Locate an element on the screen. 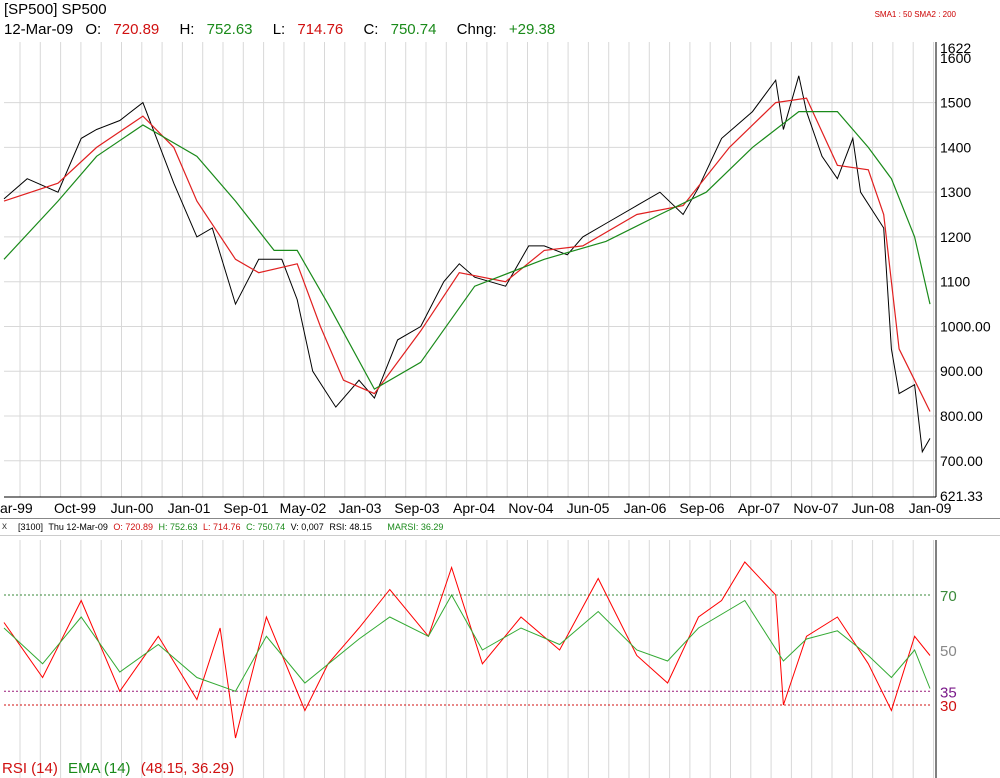  price-x-tick-label: Apr-07 is located at coordinates (759, 508).